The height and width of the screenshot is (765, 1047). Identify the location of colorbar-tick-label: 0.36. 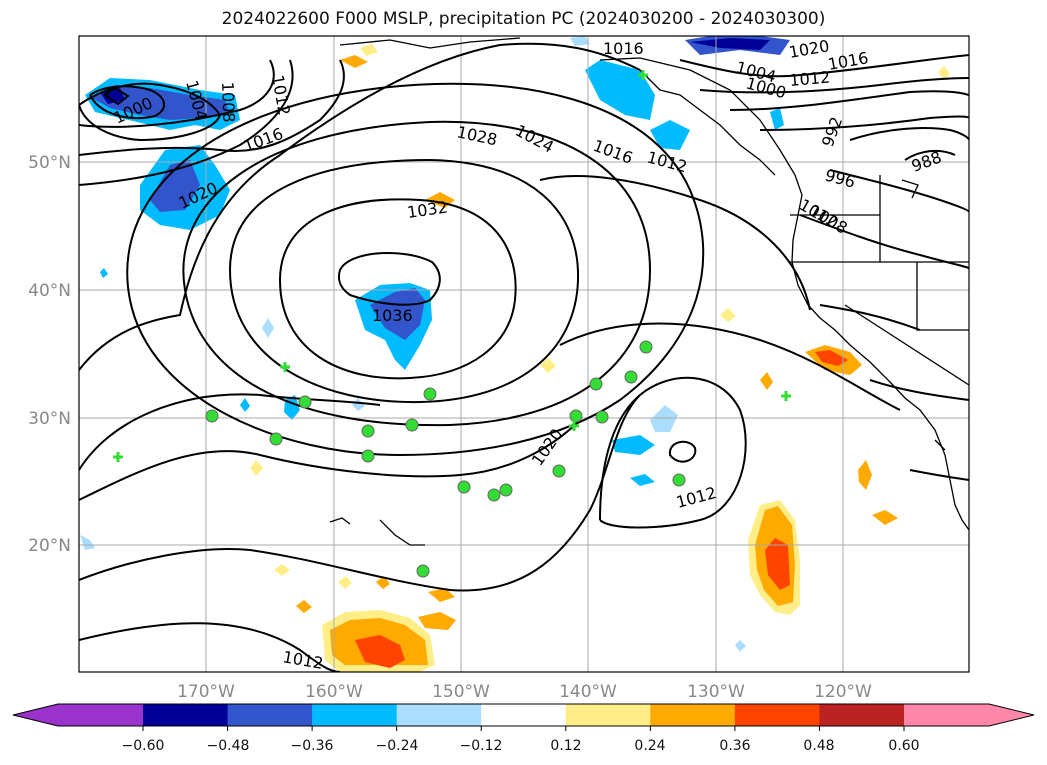
(734, 746).